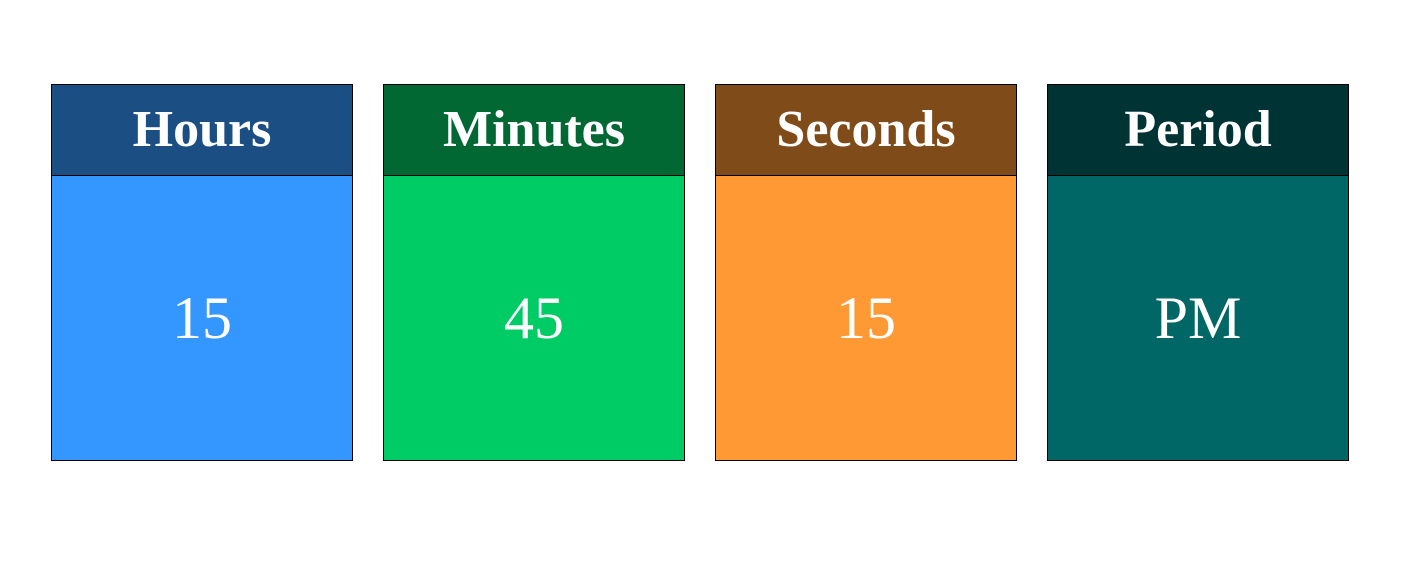 Image resolution: width=1417 pixels, height=571 pixels. Describe the element at coordinates (866, 130) in the screenshot. I see `seconds-header: Seconds` at that location.